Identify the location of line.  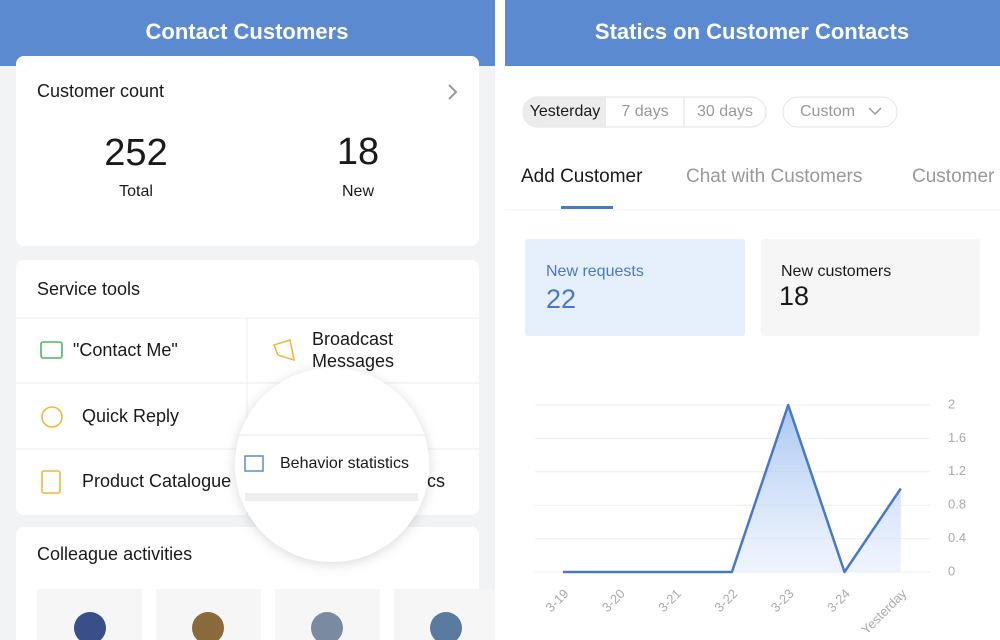
(732, 488).